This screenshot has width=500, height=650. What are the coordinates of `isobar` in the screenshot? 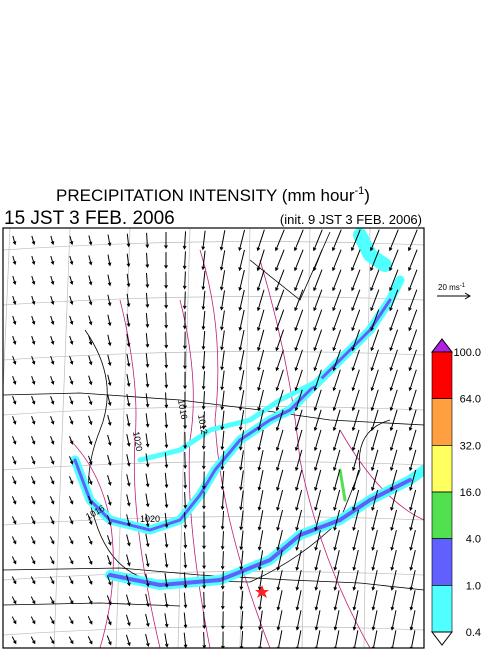 It's located at (235, 448).